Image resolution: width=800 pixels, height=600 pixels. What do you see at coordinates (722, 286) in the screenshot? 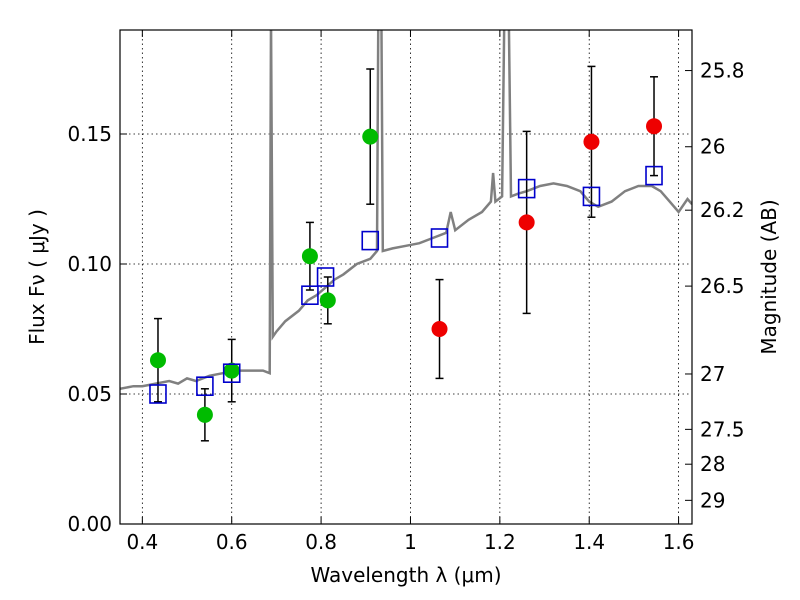
I see `right-tick-label: 26.5` at bounding box center [722, 286].